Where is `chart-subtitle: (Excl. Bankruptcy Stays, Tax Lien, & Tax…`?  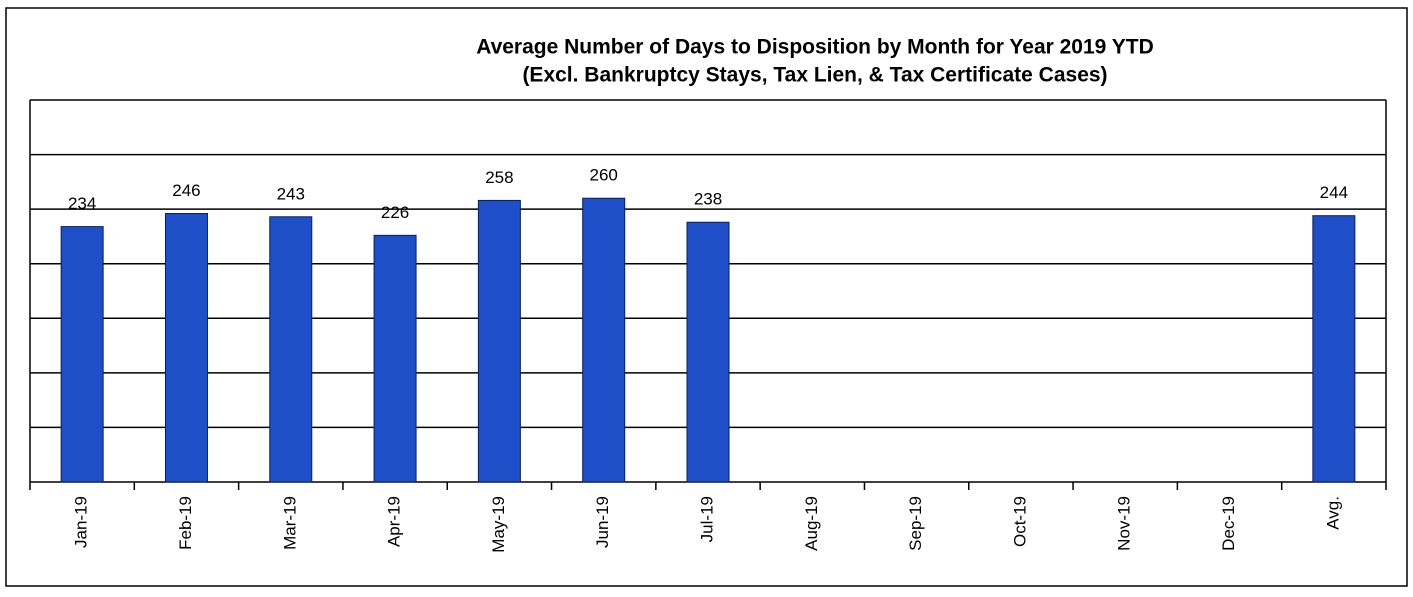
chart-subtitle: (Excl. Bankruptcy Stays, Tax Lien, & Tax… is located at coordinates (814, 75).